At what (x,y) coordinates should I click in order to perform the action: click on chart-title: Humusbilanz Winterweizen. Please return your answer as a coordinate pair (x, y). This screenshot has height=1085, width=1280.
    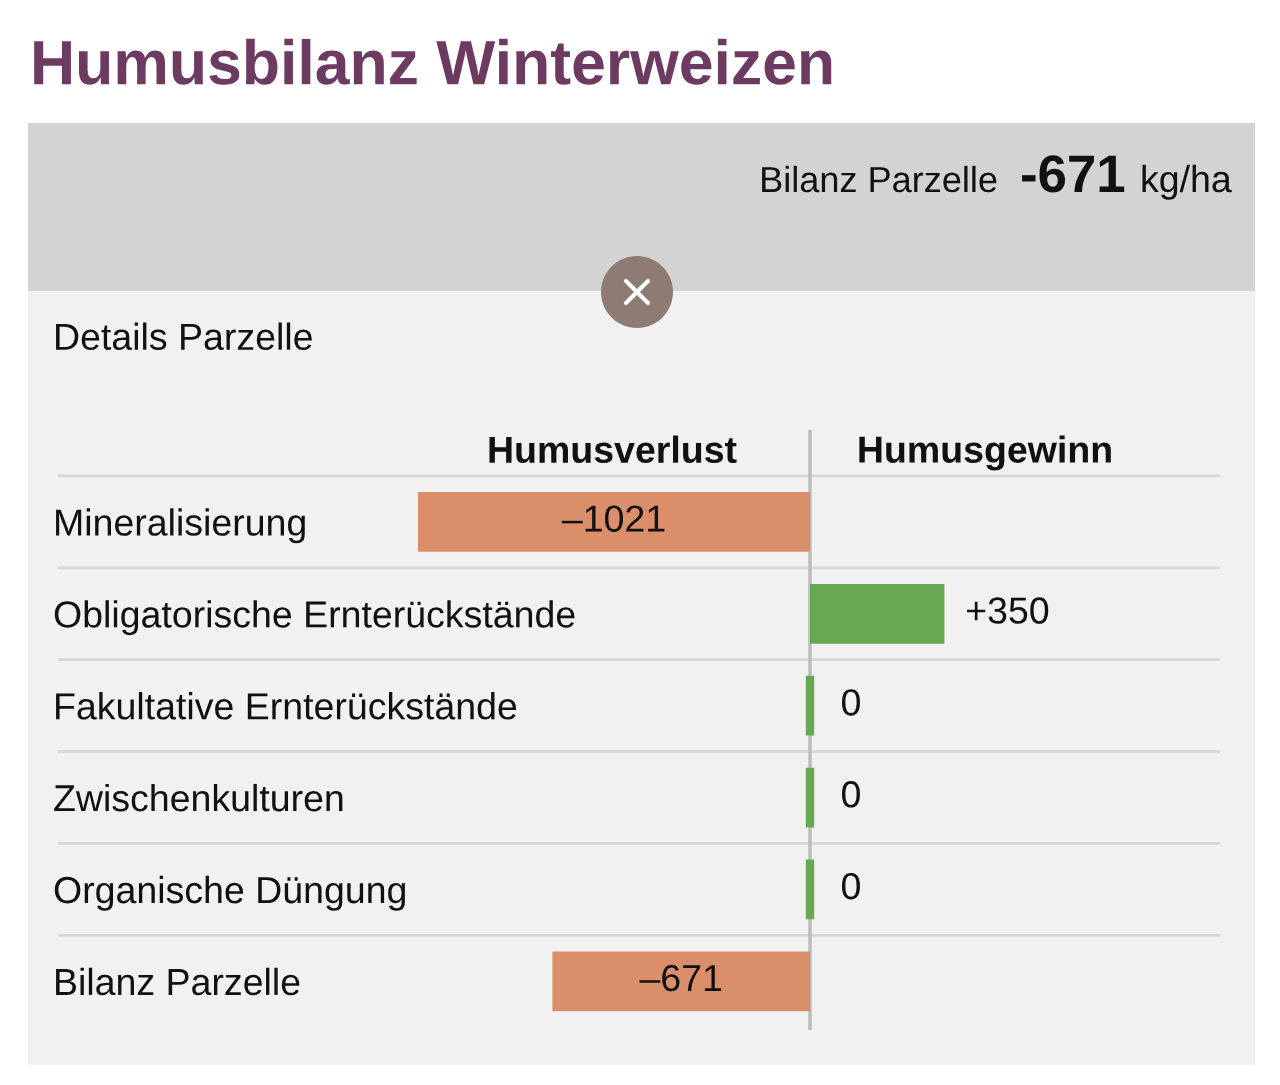
    Looking at the image, I should click on (433, 61).